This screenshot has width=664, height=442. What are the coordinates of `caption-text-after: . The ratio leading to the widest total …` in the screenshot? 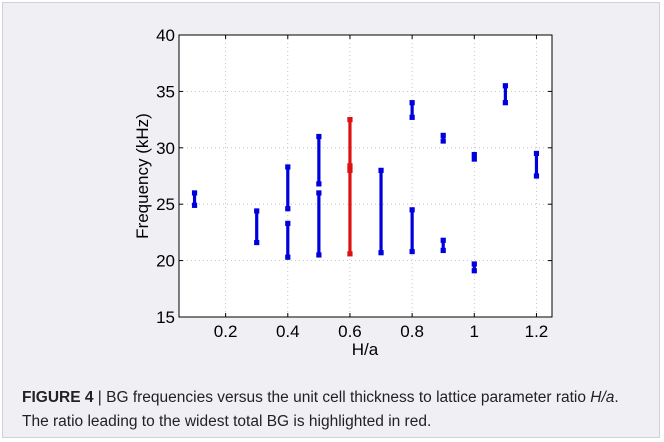 It's located at (320, 409).